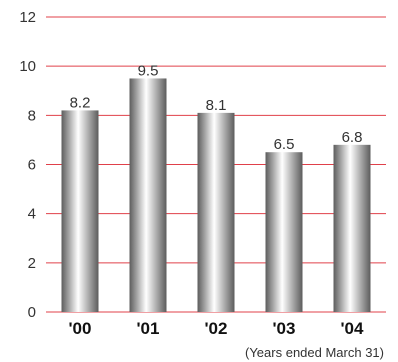  What do you see at coordinates (284, 328) in the screenshot?
I see `x-category-label: '03` at bounding box center [284, 328].